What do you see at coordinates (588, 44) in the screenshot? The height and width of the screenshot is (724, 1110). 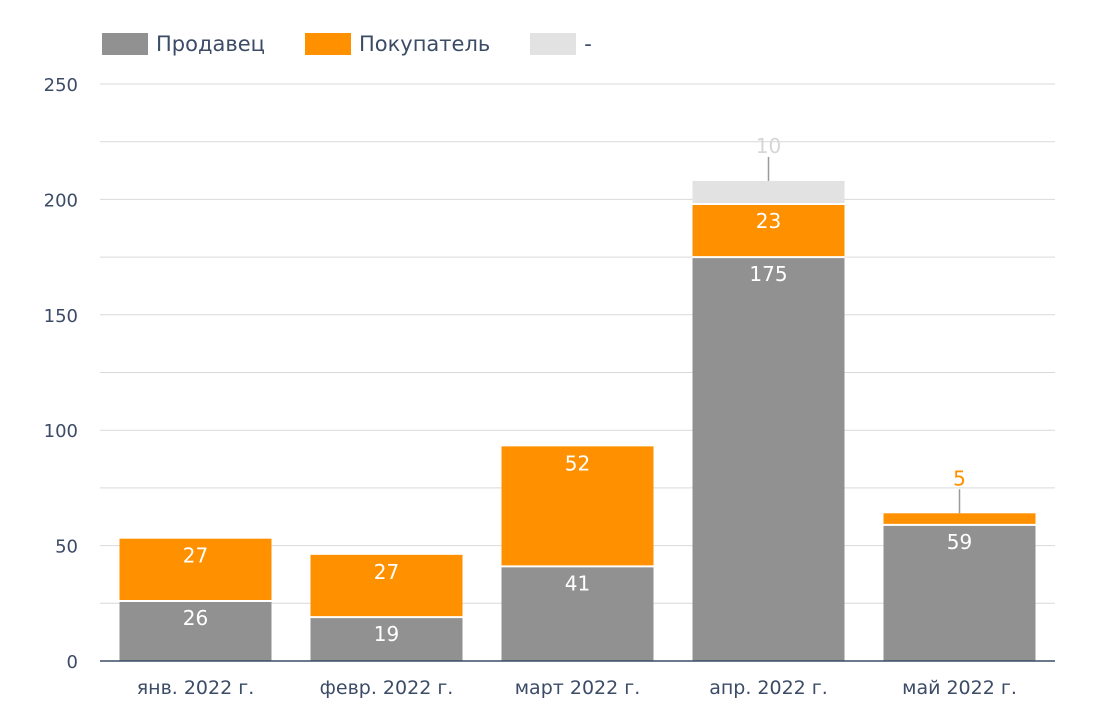 I see `legend-label-other: -` at bounding box center [588, 44].